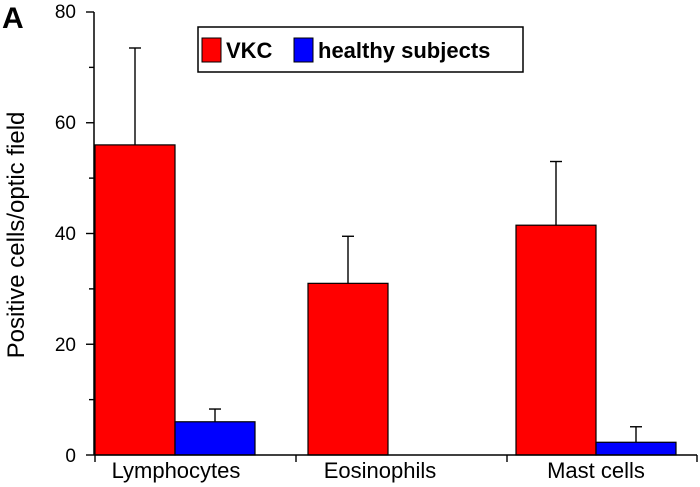 This screenshot has height=487, width=700. Describe the element at coordinates (556, 340) in the screenshot. I see `bar-vkc-mast-cells` at that location.